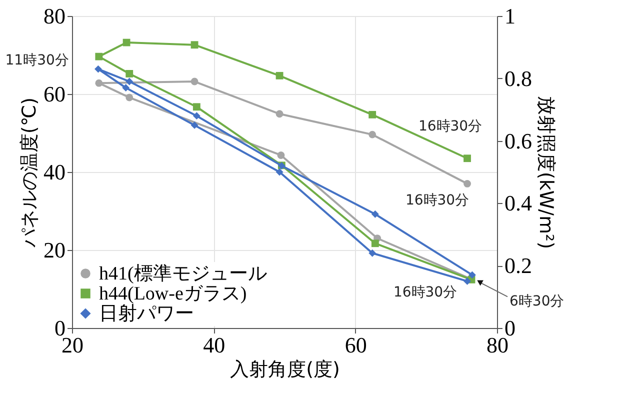  I want to click on y-tick-label: 80, so click(55, 16).